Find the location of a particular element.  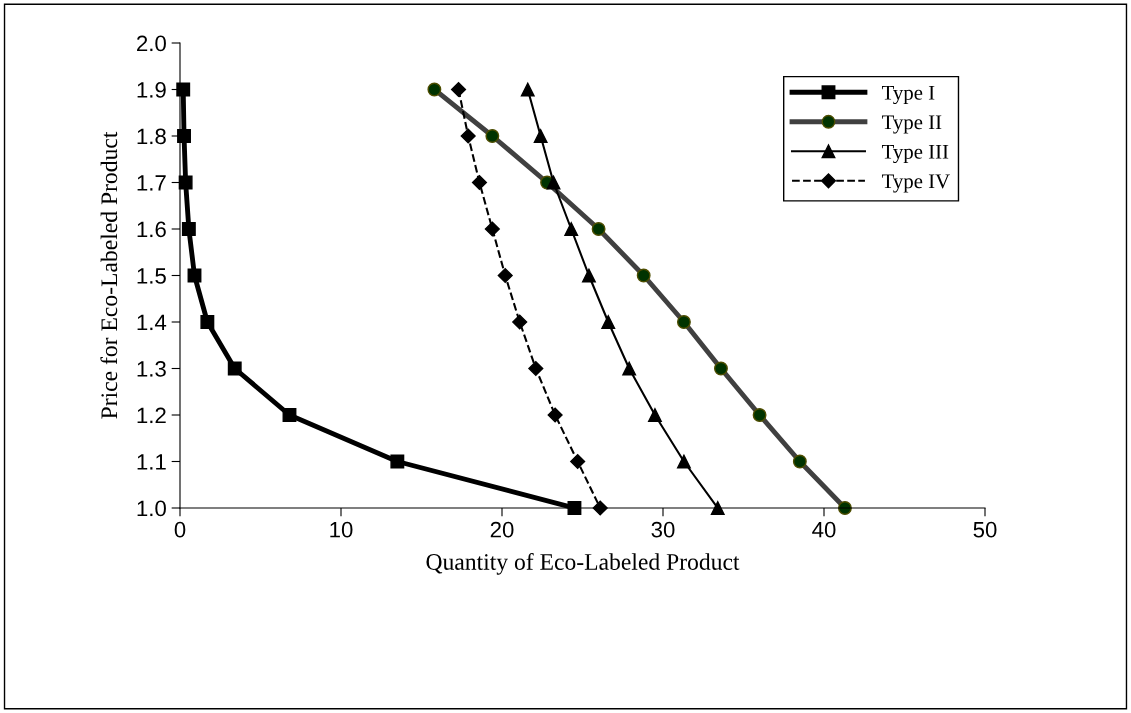

x-tick-label: 0 is located at coordinates (180, 529).